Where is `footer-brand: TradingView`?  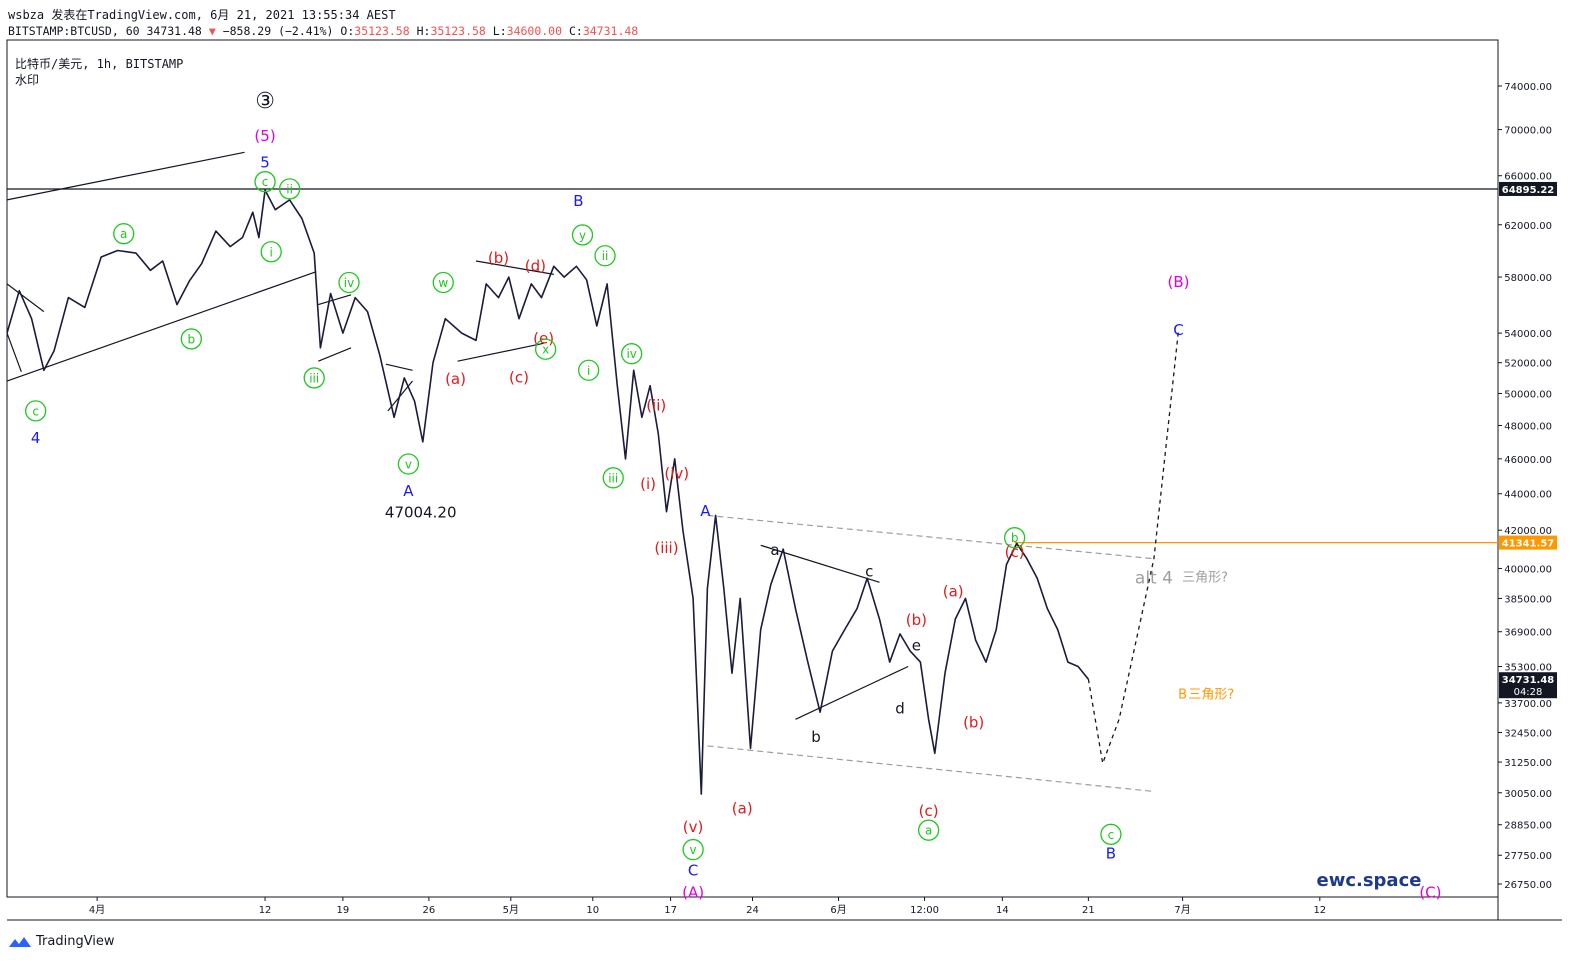
footer-brand: TradingView is located at coordinates (61, 941).